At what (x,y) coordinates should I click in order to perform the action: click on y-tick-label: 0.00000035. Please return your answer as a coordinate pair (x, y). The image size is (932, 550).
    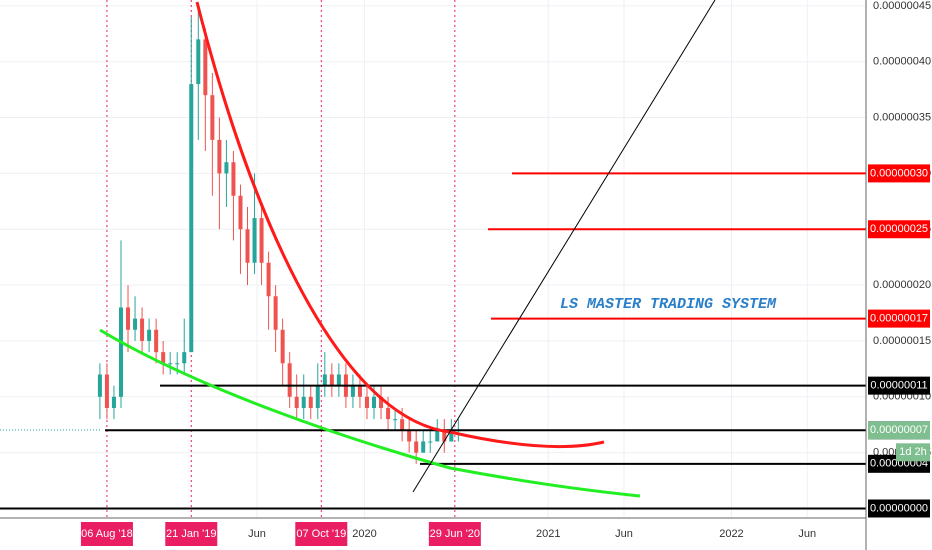
    Looking at the image, I should click on (902, 117).